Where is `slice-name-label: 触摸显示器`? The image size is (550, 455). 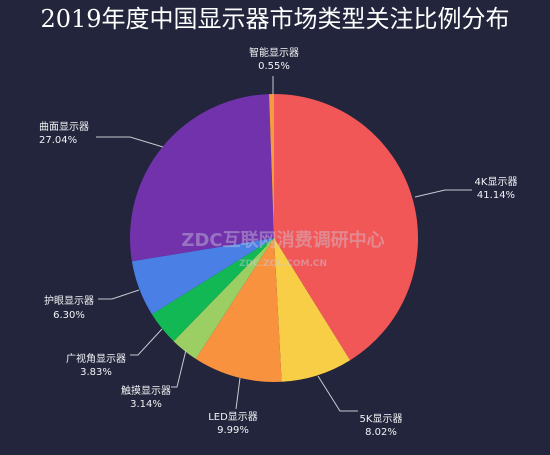
slice-name-label: 触摸显示器 is located at coordinates (146, 390).